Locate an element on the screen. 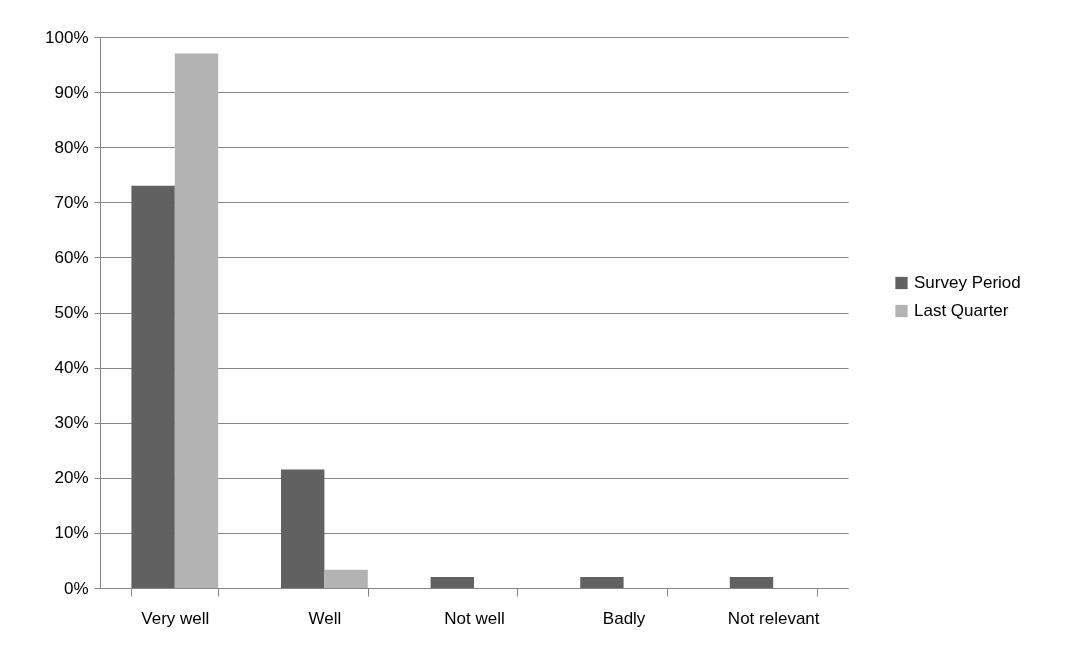 The height and width of the screenshot is (646, 1087). y-tick-label: 30% is located at coordinates (71, 423).